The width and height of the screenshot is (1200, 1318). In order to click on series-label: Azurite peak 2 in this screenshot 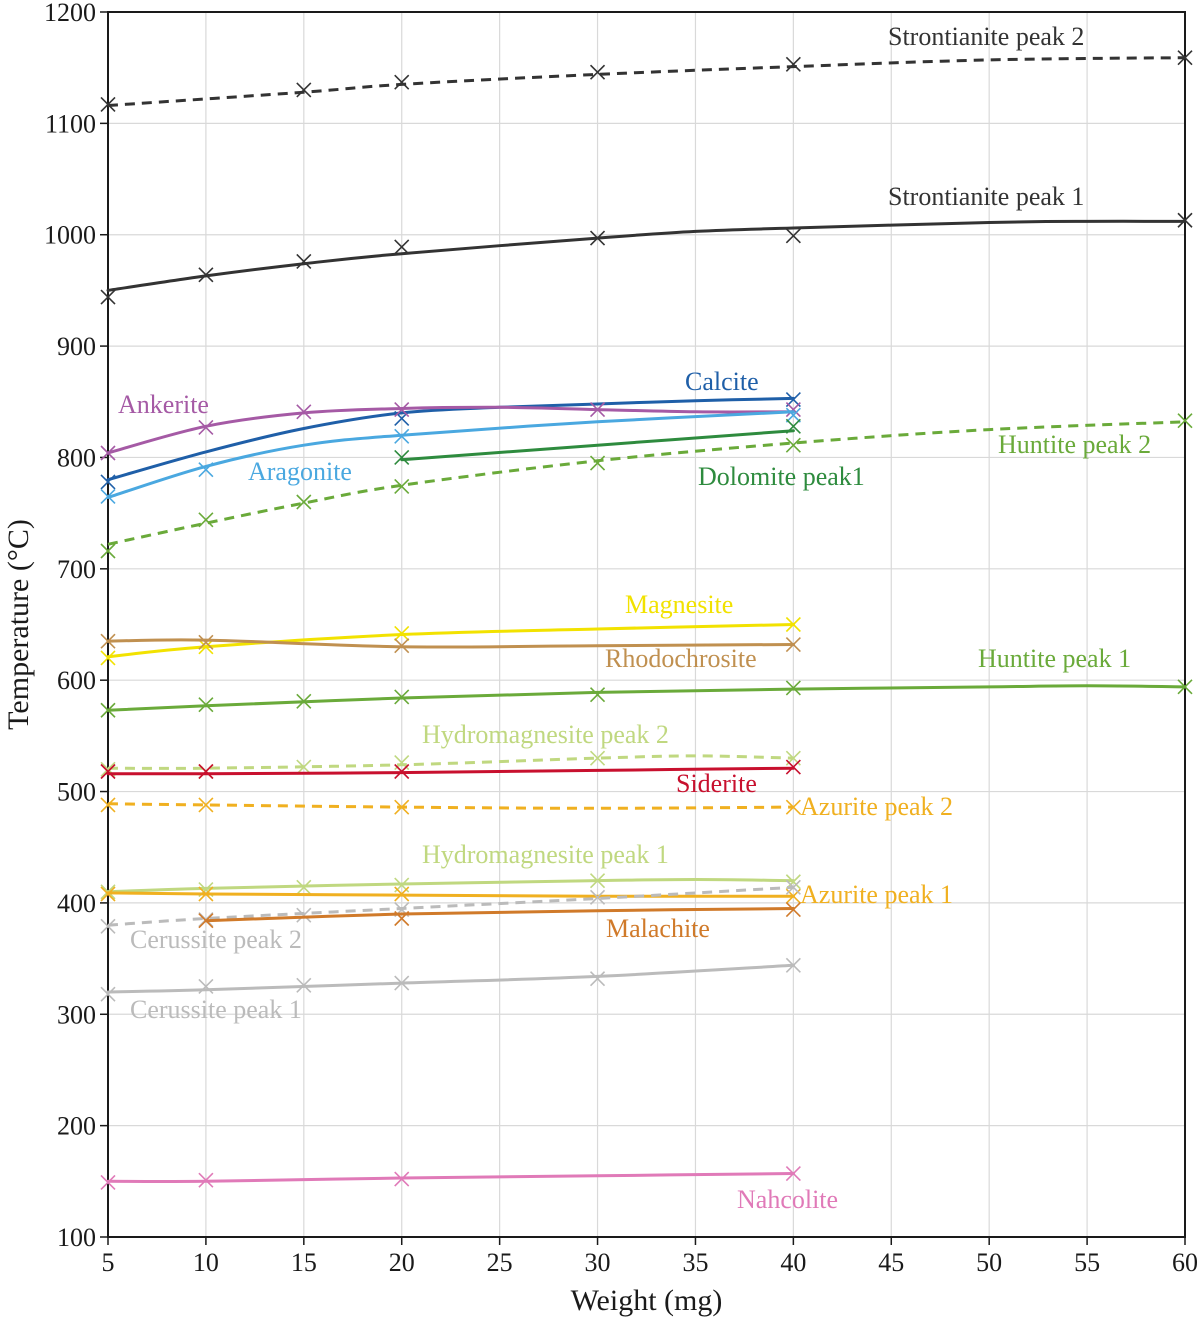, I will do `click(876, 806)`.